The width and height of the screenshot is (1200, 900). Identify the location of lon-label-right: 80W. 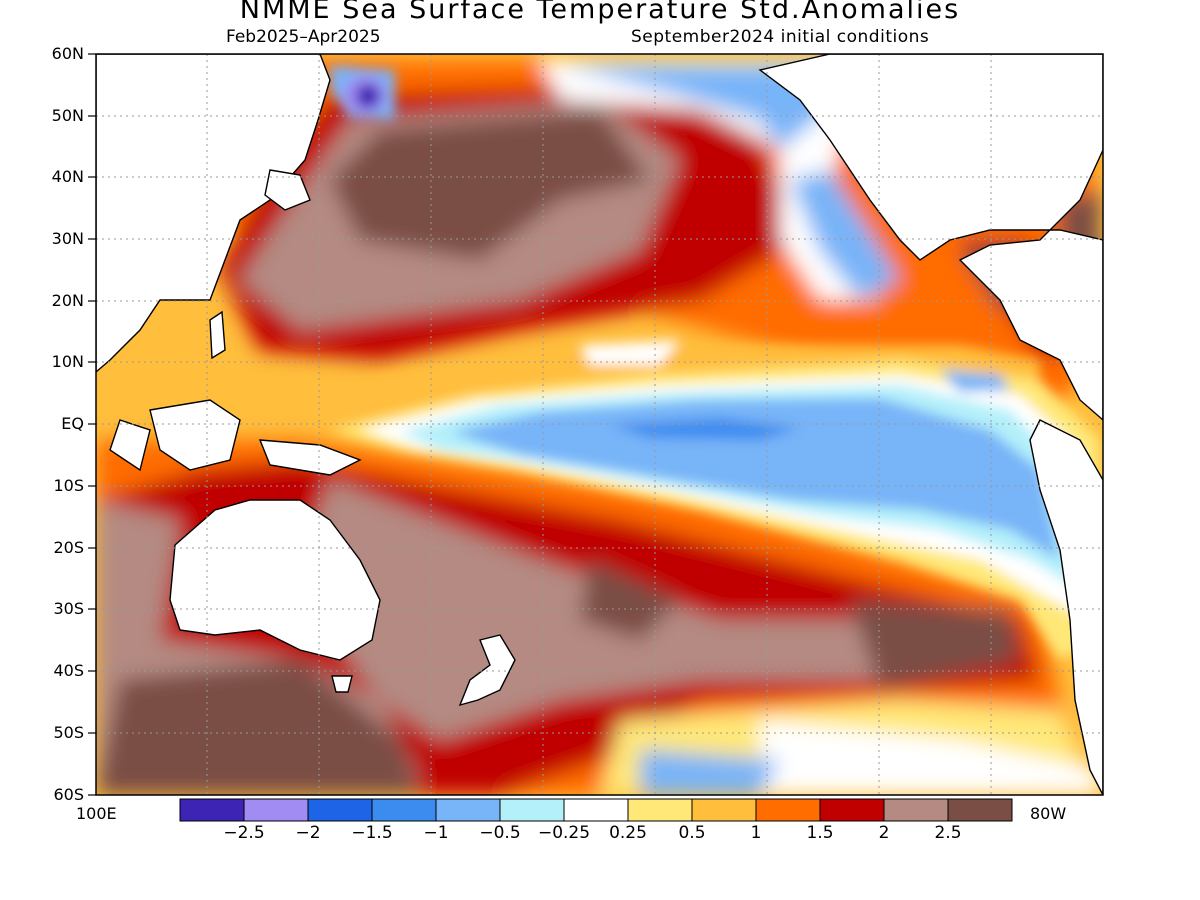
(1048, 813).